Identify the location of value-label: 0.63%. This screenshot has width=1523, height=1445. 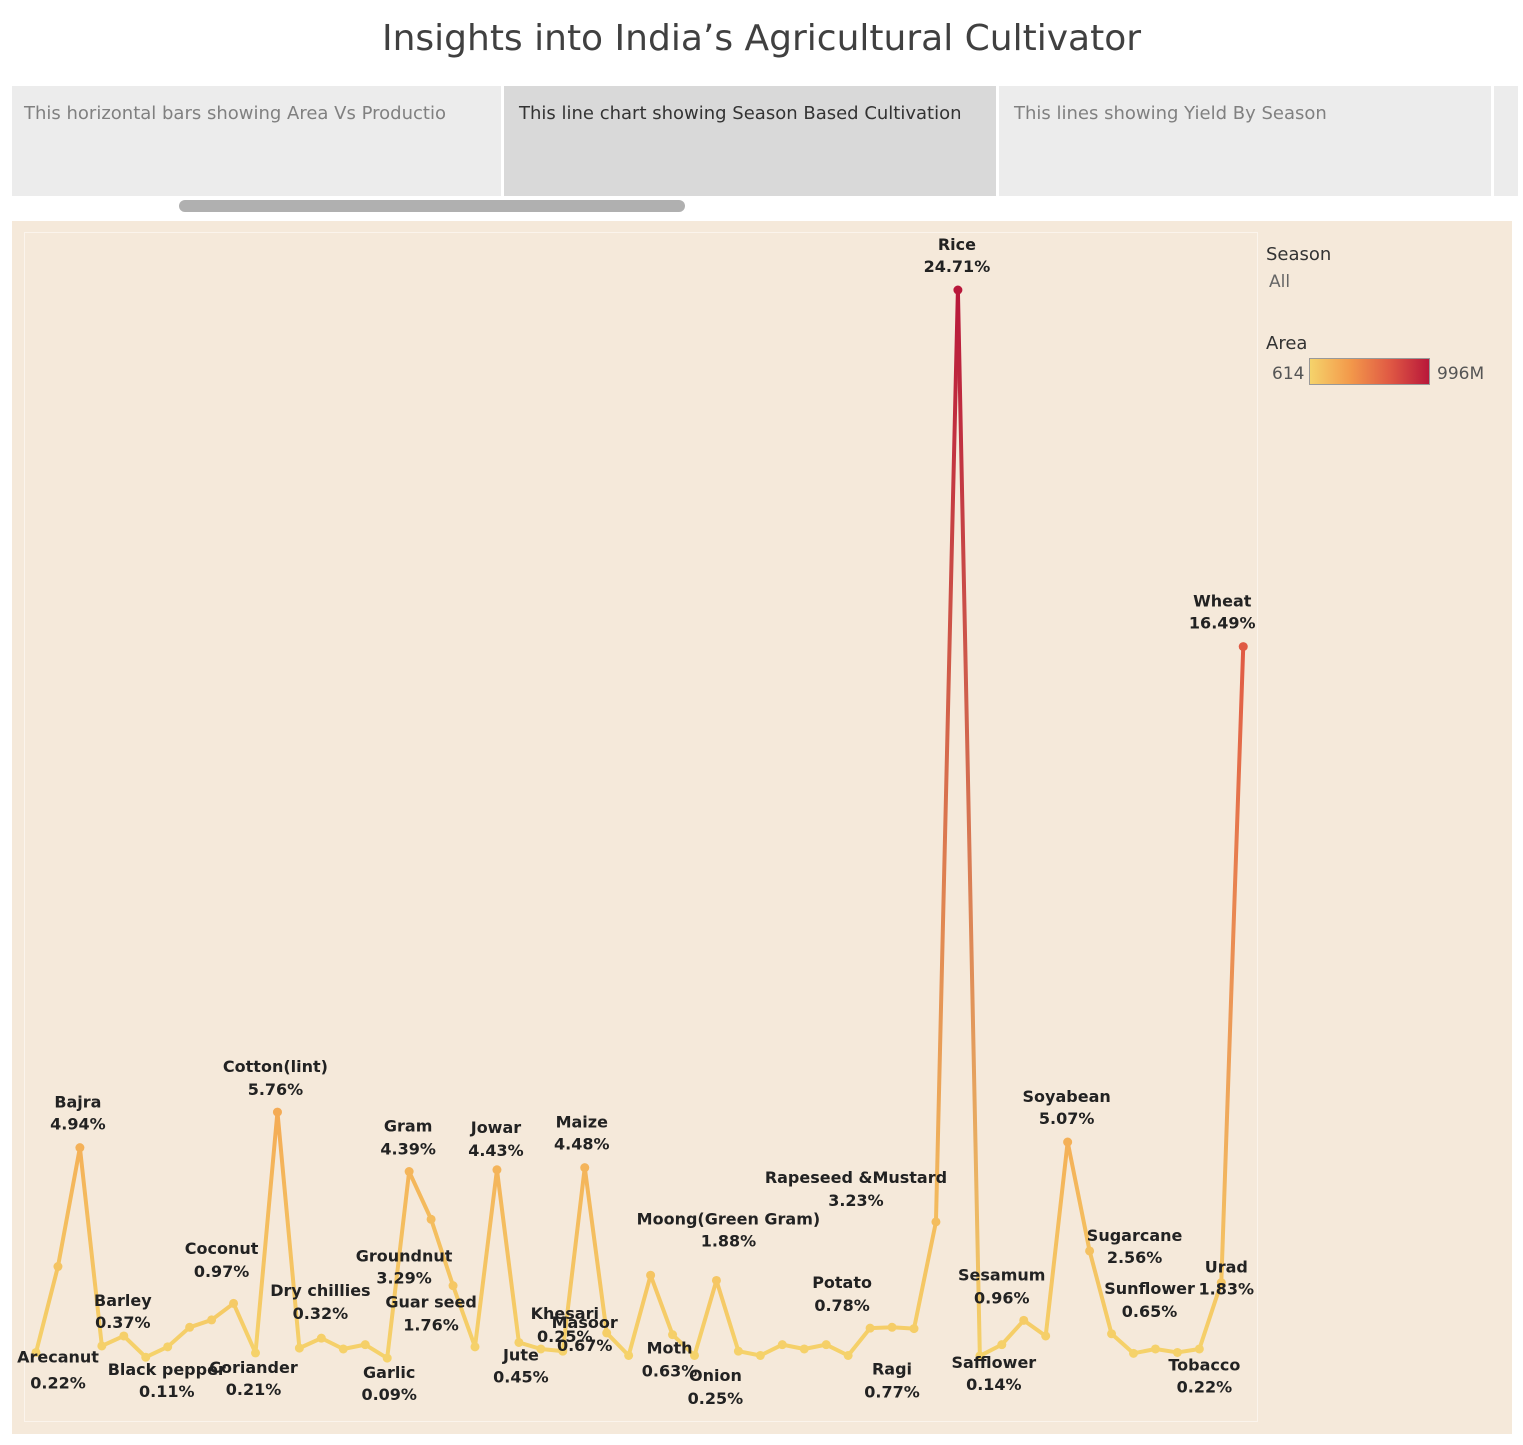
(670, 1371).